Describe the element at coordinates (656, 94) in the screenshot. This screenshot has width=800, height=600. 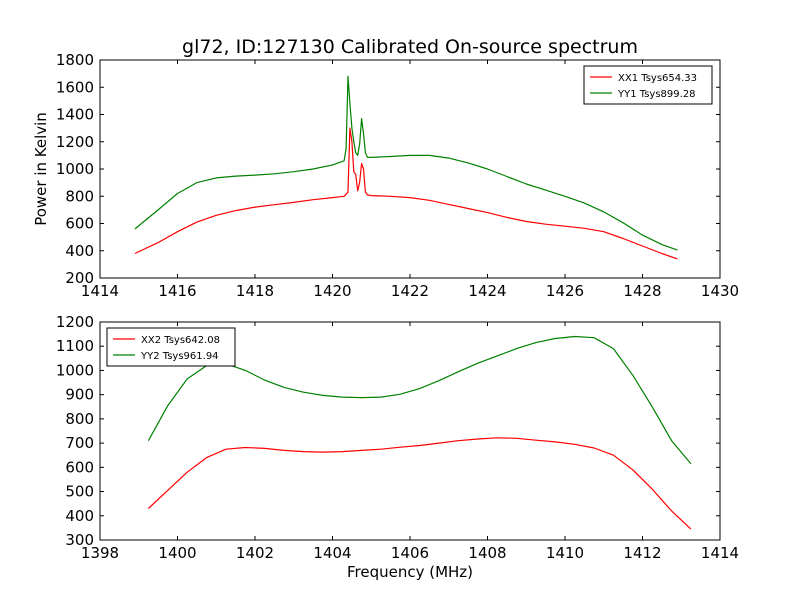
I see `legend-label: YY1 Tsys899.28` at that location.